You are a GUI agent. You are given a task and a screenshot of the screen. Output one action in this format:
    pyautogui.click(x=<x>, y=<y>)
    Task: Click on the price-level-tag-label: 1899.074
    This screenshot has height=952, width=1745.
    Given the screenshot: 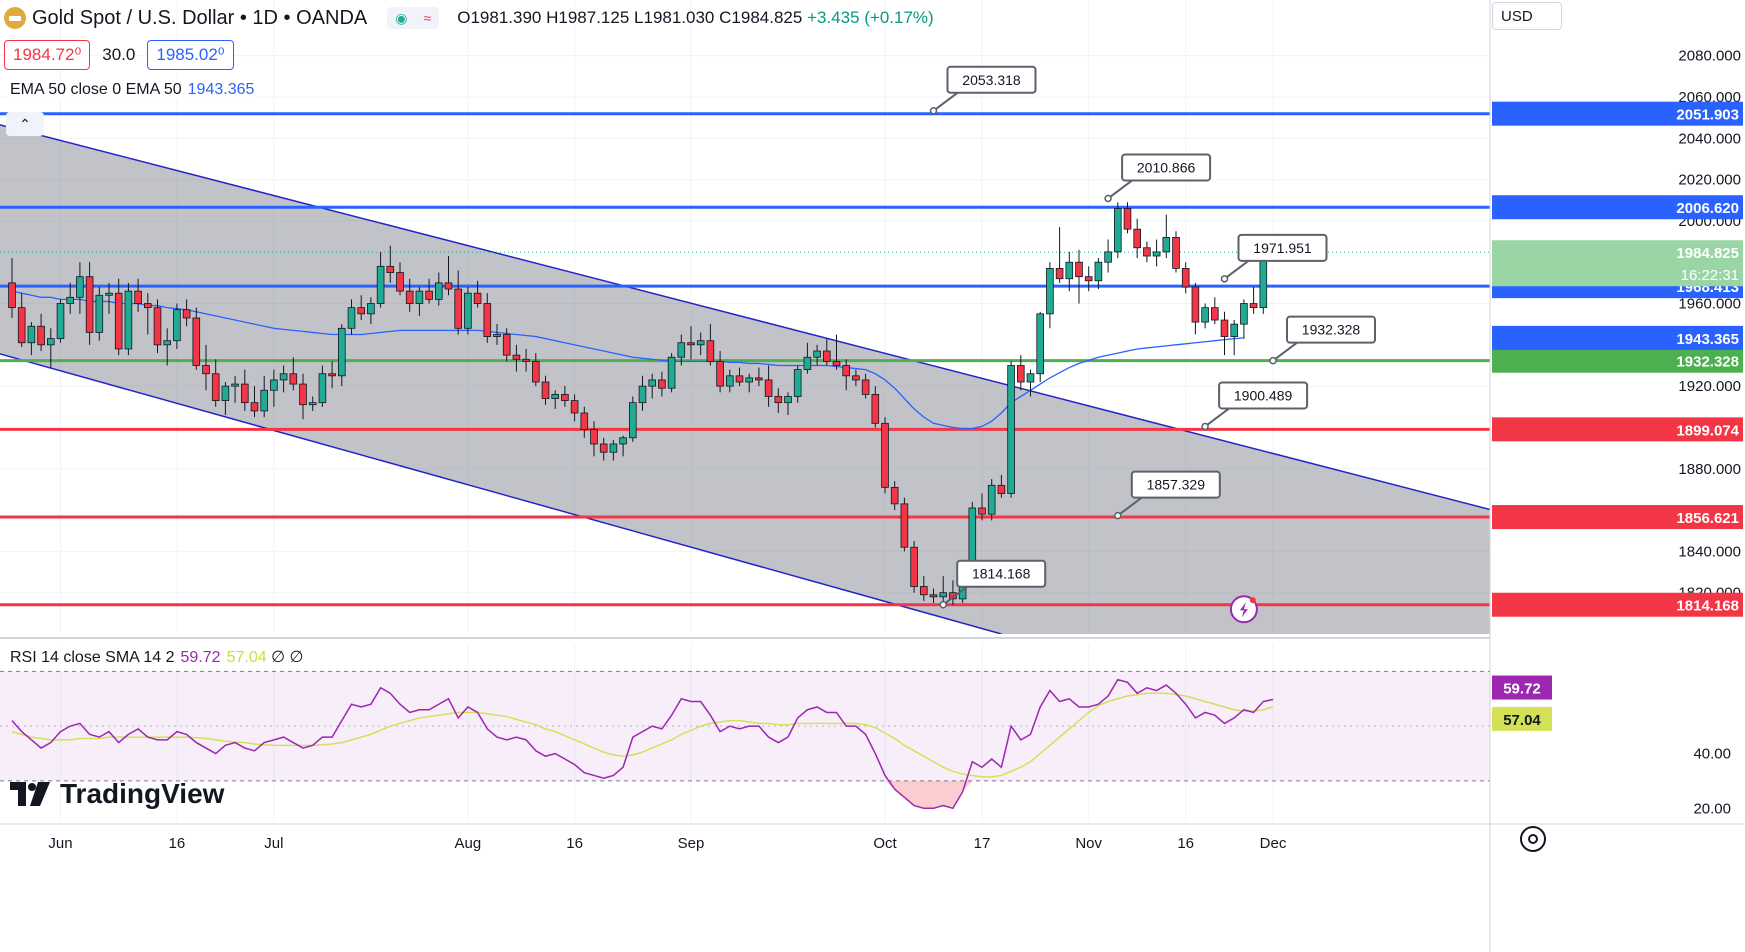 What is the action you would take?
    pyautogui.click(x=1707, y=430)
    